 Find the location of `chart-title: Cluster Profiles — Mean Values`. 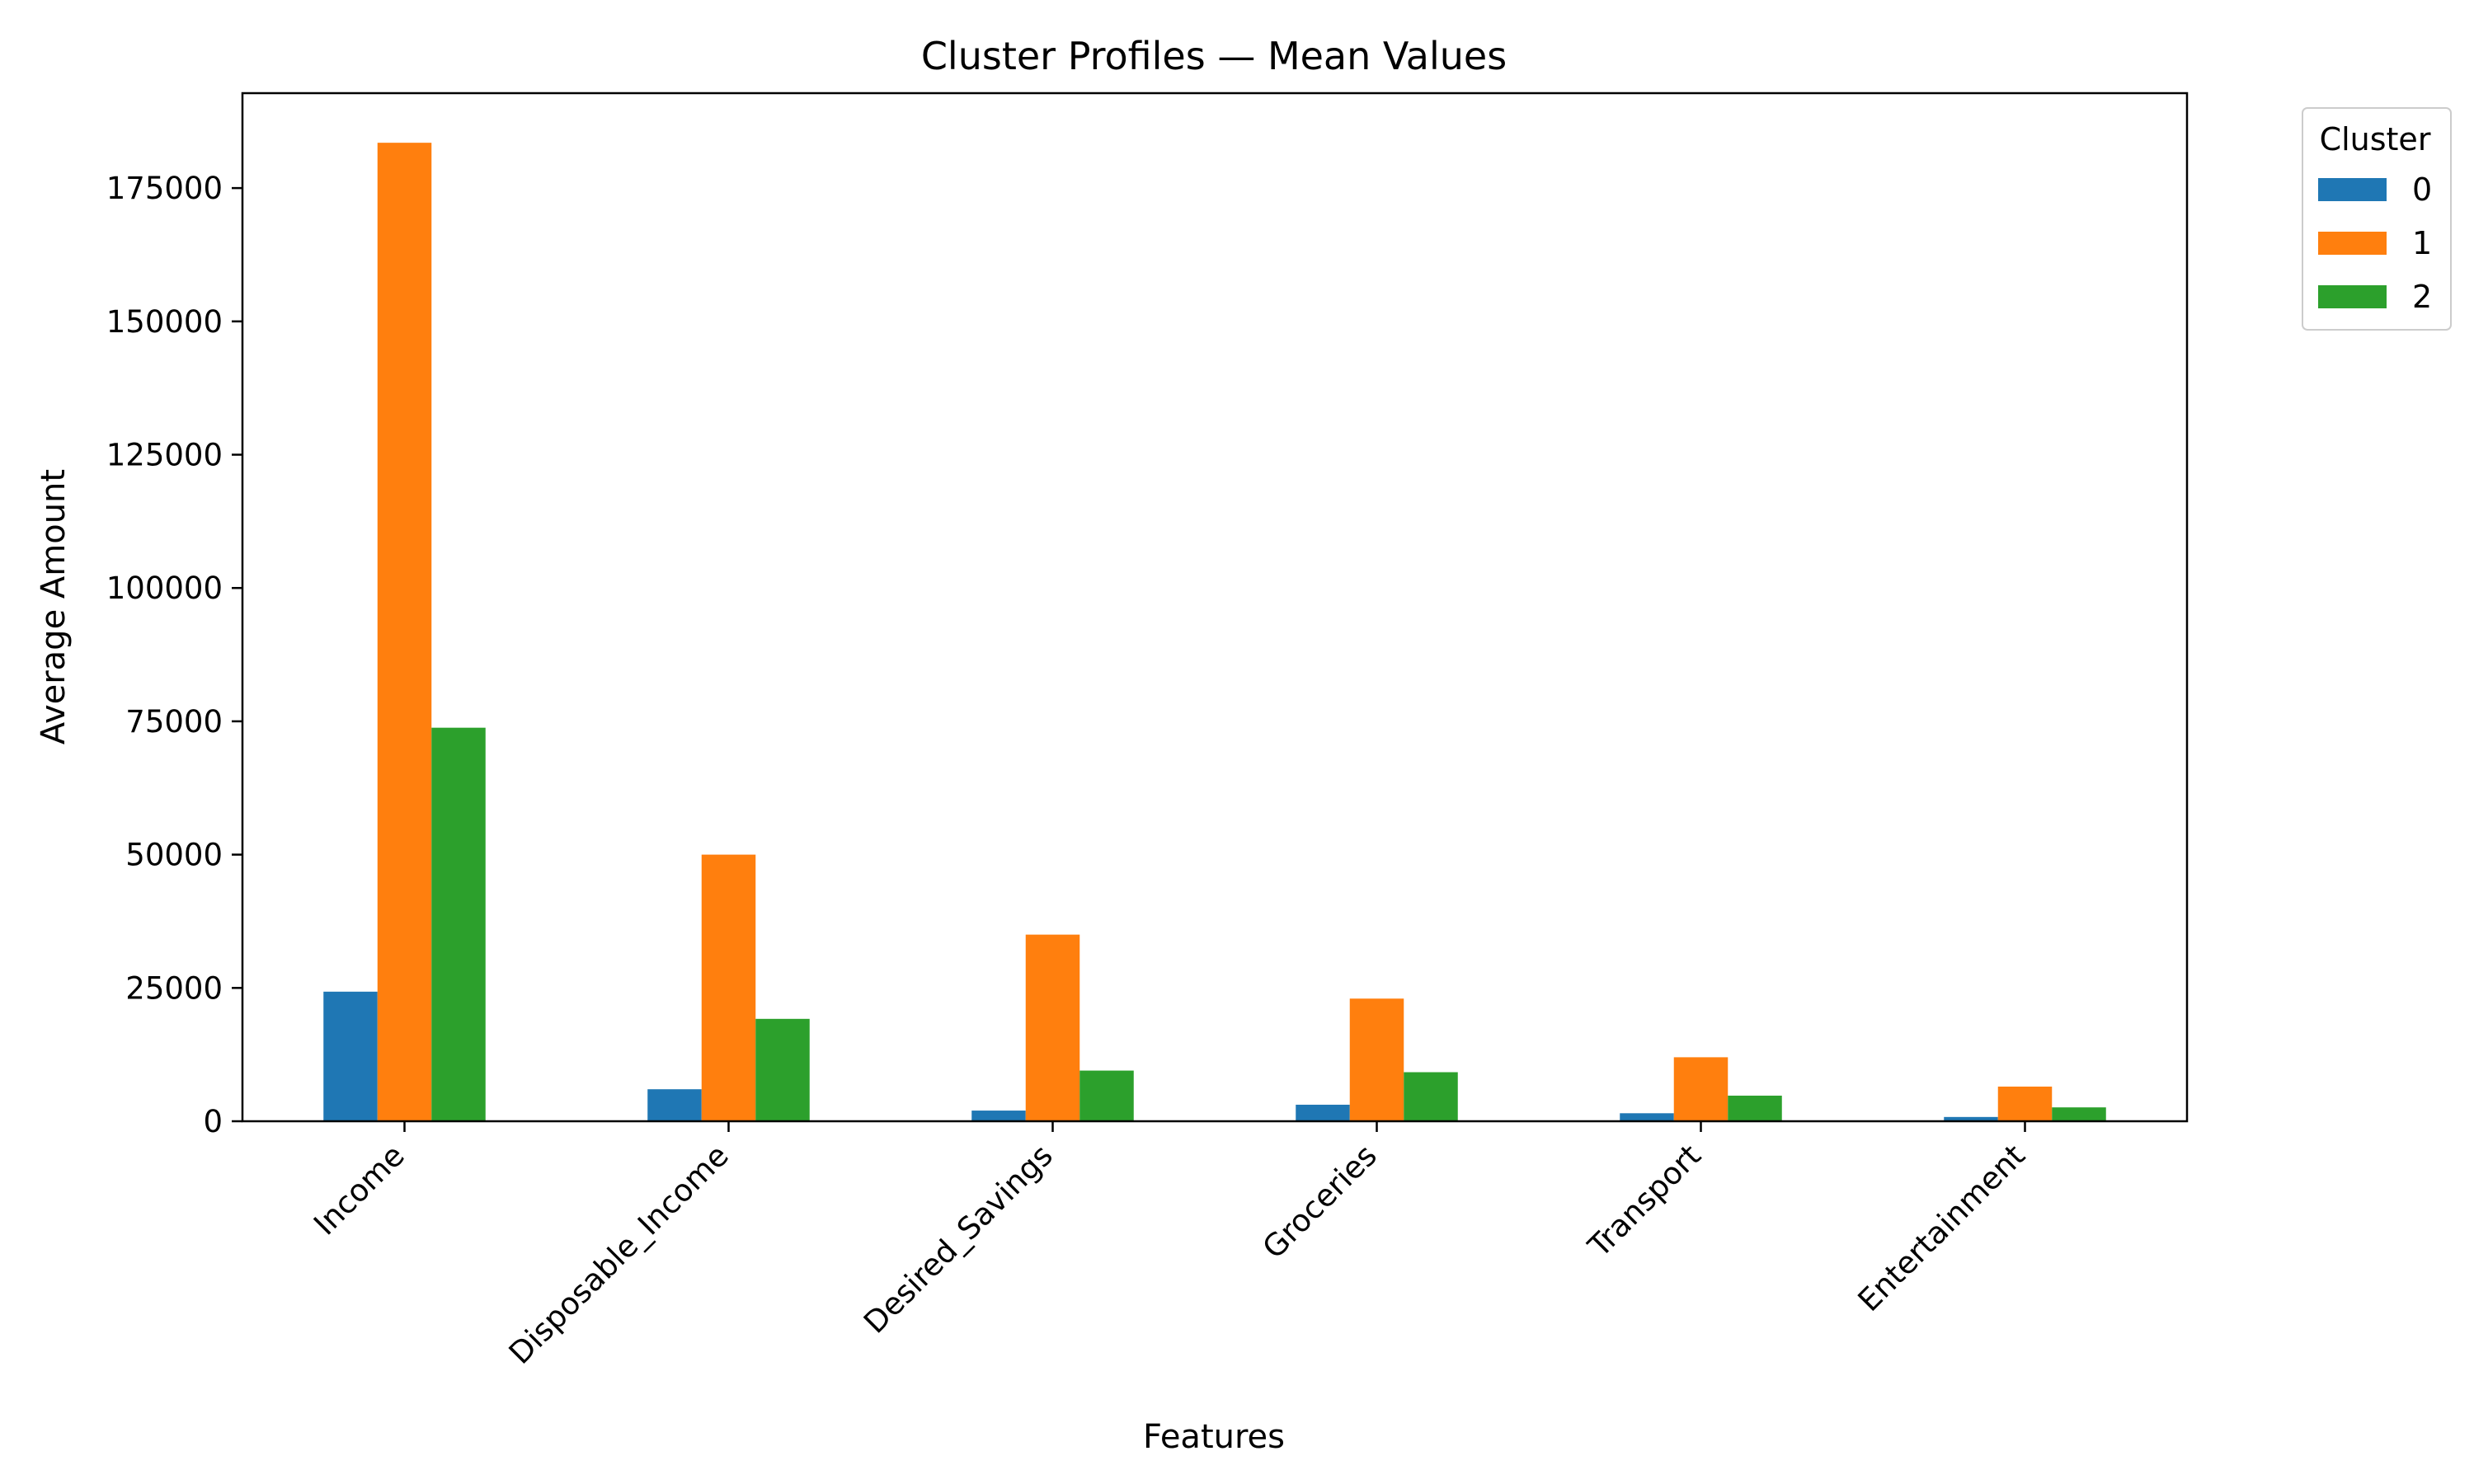

chart-title: Cluster Profiles — Mean Values is located at coordinates (1214, 56).